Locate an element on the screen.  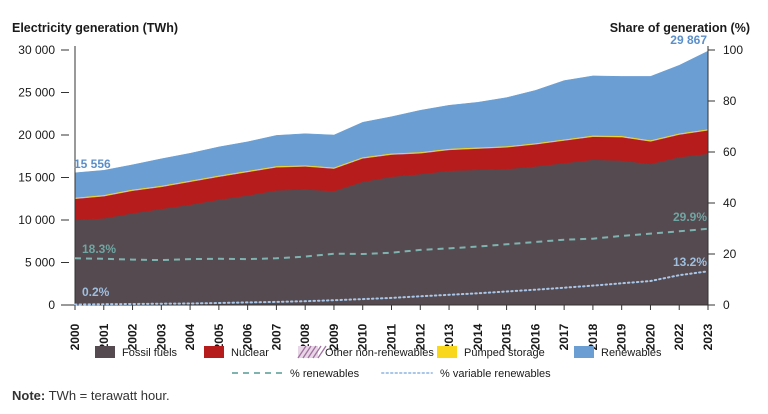
left-tick-label: 0 is located at coordinates (51, 305).